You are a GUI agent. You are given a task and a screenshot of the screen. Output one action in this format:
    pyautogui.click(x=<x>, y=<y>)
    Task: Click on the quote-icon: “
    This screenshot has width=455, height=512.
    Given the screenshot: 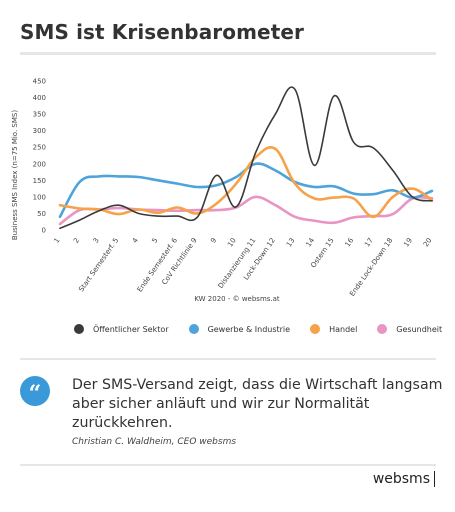 What is the action you would take?
    pyautogui.click(x=35, y=391)
    